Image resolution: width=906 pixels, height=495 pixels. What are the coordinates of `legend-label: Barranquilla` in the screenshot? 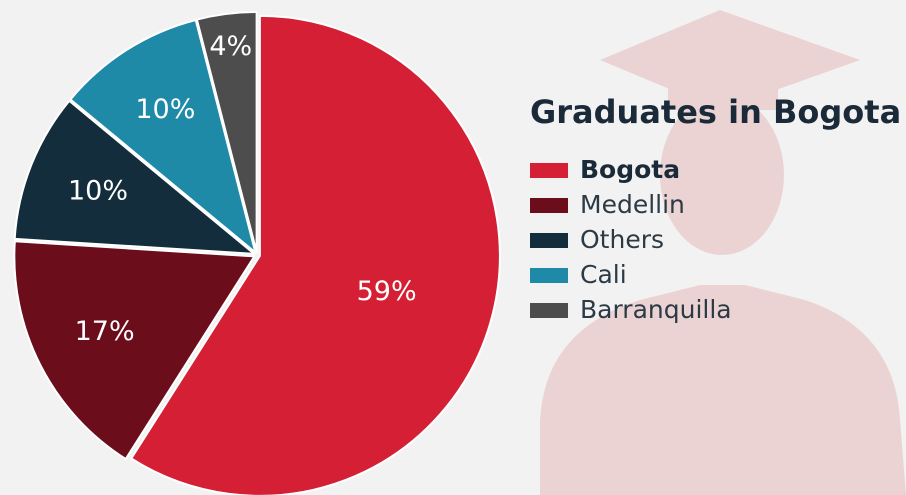 It's located at (656, 309).